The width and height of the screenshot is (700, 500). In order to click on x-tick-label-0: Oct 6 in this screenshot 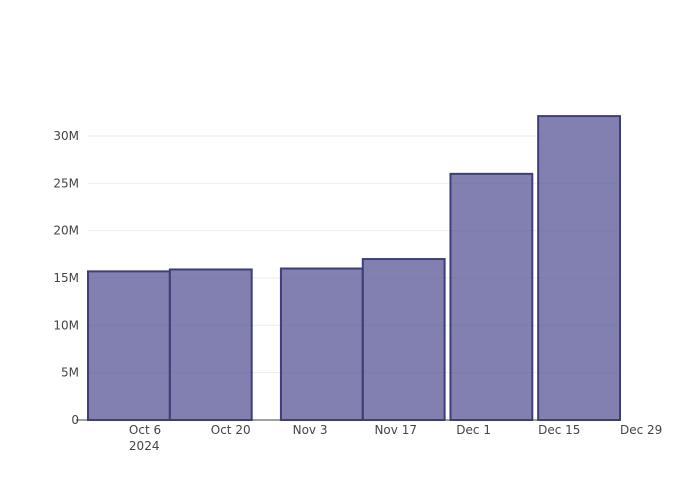, I will do `click(145, 430)`.